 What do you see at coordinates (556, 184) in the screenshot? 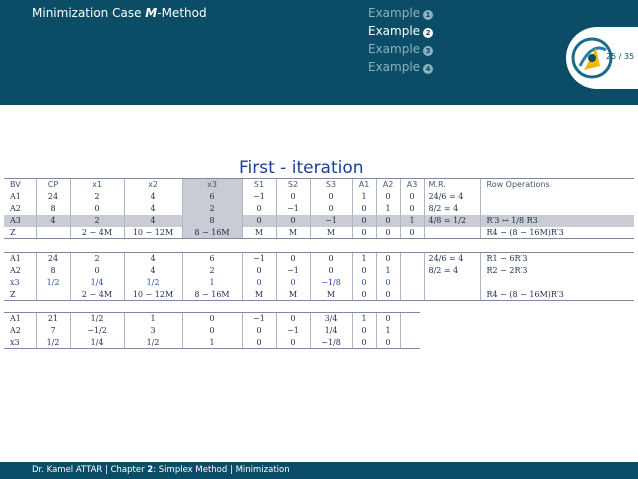
I see `col-header: Row Operations` at bounding box center [556, 184].